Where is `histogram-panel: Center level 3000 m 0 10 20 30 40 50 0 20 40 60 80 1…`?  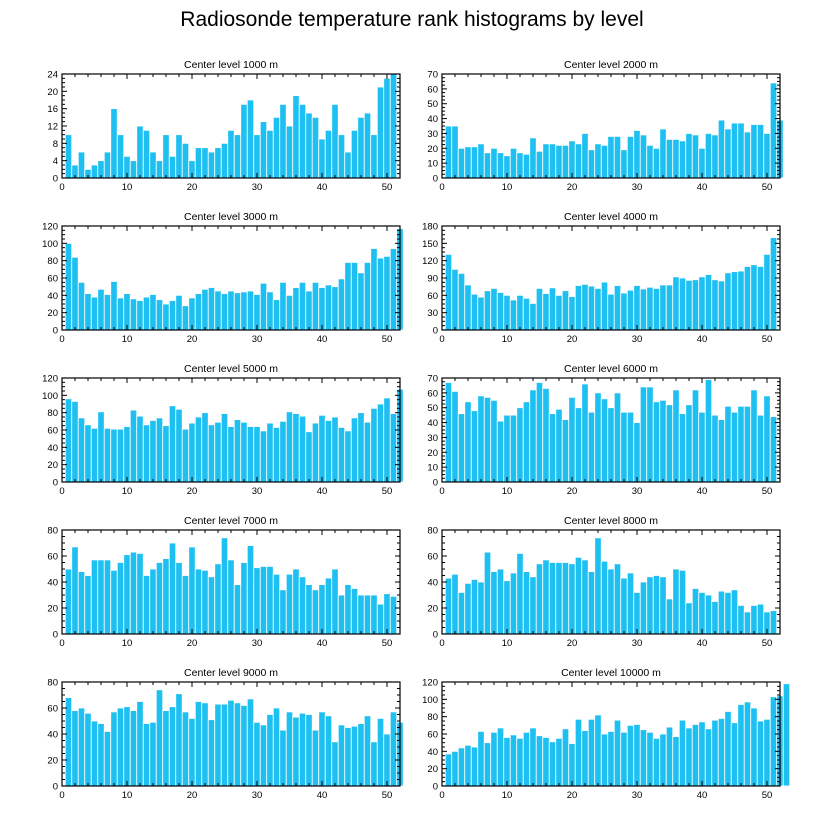
histogram-panel: Center level 3000 m 0 10 20 30 40 50 0 20 40 60 80 1… is located at coordinates (223, 278).